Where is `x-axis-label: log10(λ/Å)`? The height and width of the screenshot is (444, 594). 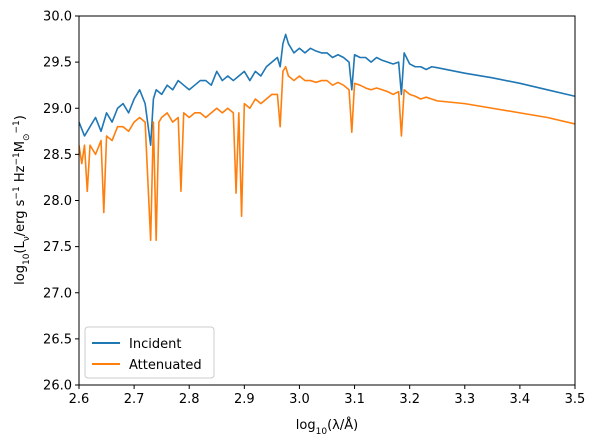 x-axis-label: log10(λ/Å) is located at coordinates (327, 427).